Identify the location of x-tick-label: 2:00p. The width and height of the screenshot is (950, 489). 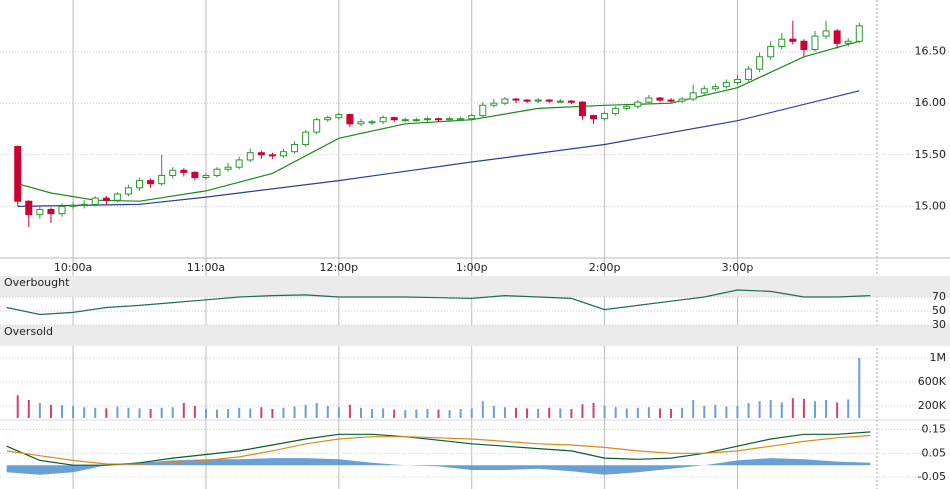
(605, 267).